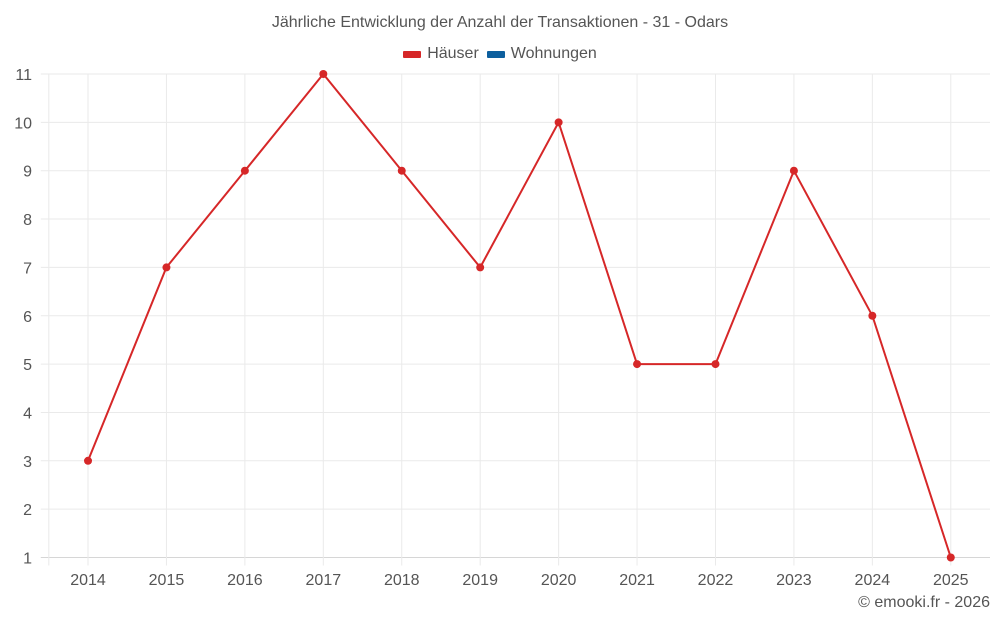  Describe the element at coordinates (495, 54) in the screenshot. I see `legend-swatch-wohnungen` at that location.